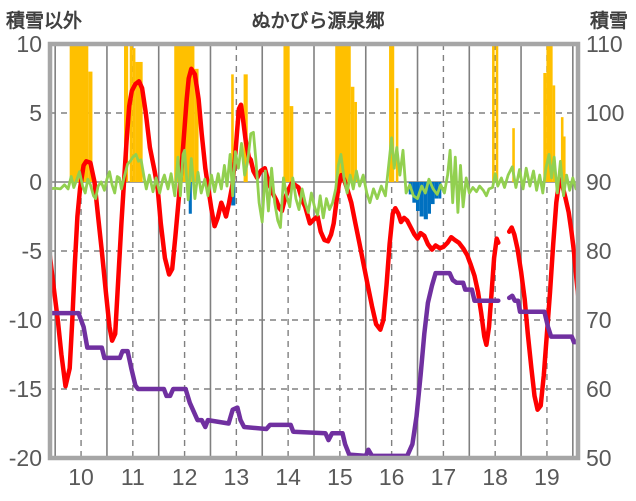 The width and height of the screenshot is (636, 501). Describe the element at coordinates (495, 477) in the screenshot. I see `x-axis-tick-label: 18` at that location.